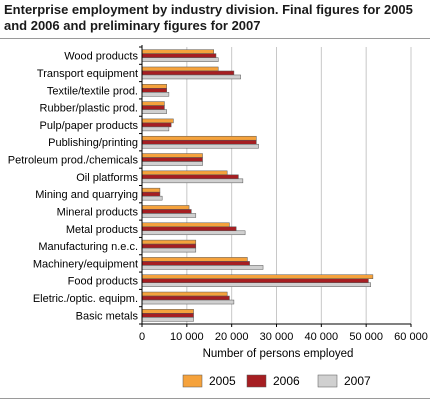  I want to click on x-tick-label: 60 000, so click(411, 337).